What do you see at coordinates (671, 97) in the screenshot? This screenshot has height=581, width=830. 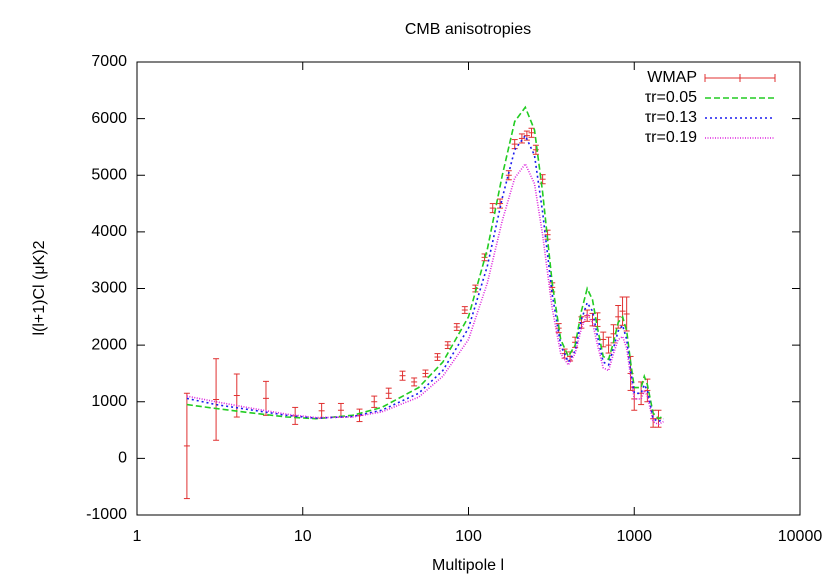 I see `legend-label: τr=0.05` at bounding box center [671, 97].